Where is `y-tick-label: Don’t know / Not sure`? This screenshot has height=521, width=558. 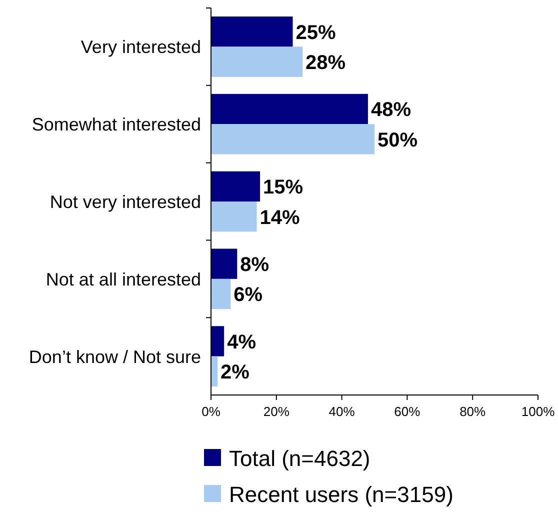 y-tick-label: Don’t know / Not sure is located at coordinates (114, 356).